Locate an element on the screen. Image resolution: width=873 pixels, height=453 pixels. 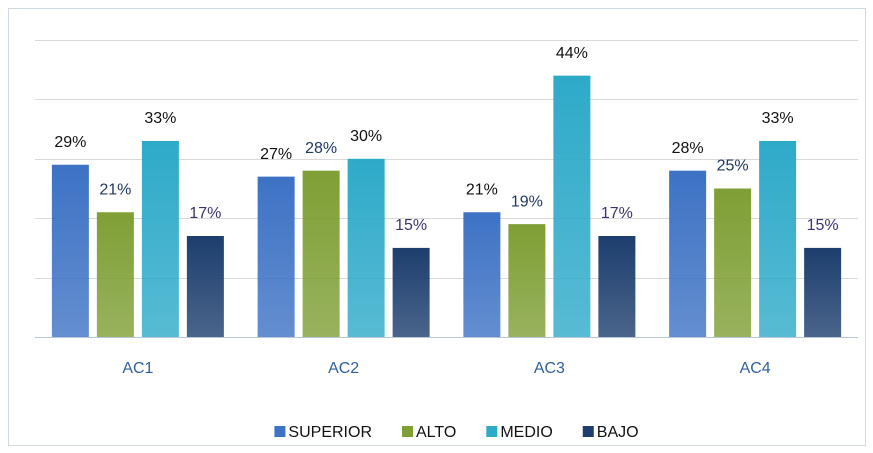
x-tick-label: AC2 is located at coordinates (343, 368).